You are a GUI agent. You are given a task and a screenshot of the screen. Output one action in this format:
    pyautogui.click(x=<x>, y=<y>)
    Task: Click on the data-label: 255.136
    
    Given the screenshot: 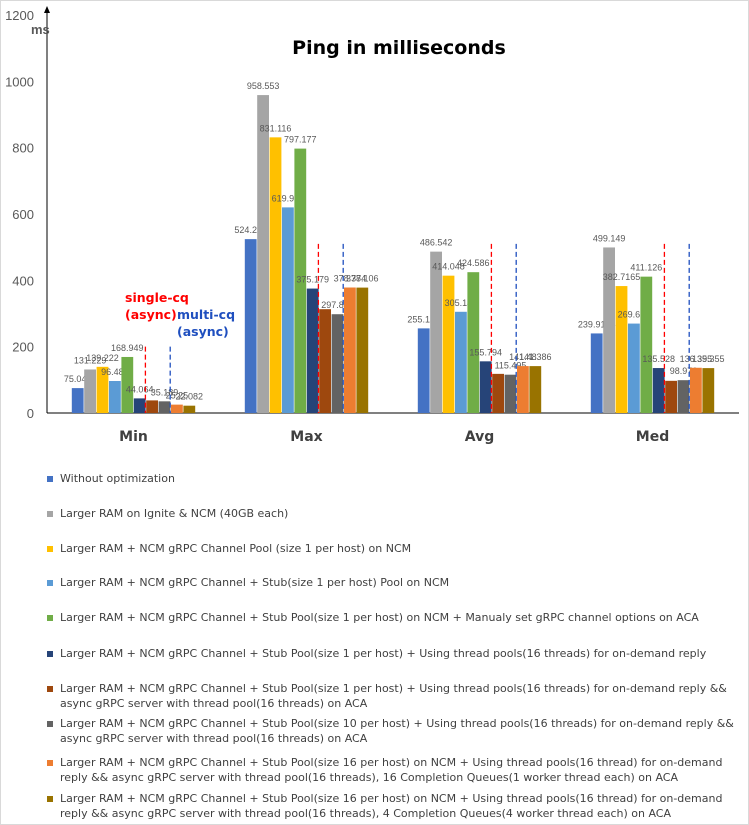 What is the action you would take?
    pyautogui.click(x=423, y=319)
    